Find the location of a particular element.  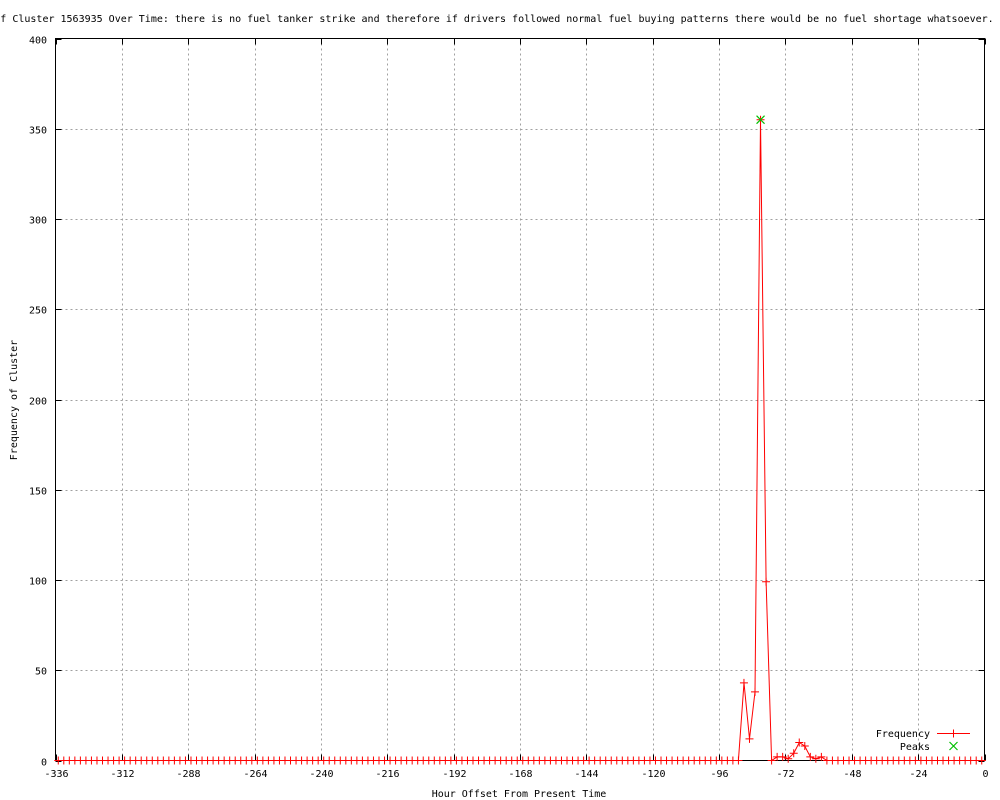

x-tick-label: -144 is located at coordinates (586, 774).